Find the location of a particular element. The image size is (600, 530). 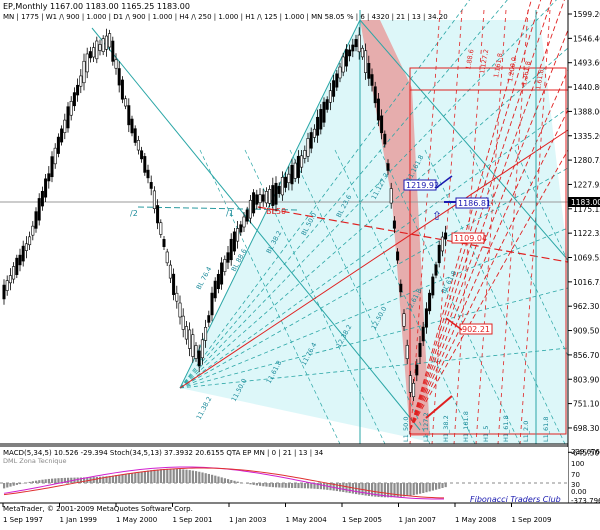

time-label: 1 May 2008 is located at coordinates (475, 520).